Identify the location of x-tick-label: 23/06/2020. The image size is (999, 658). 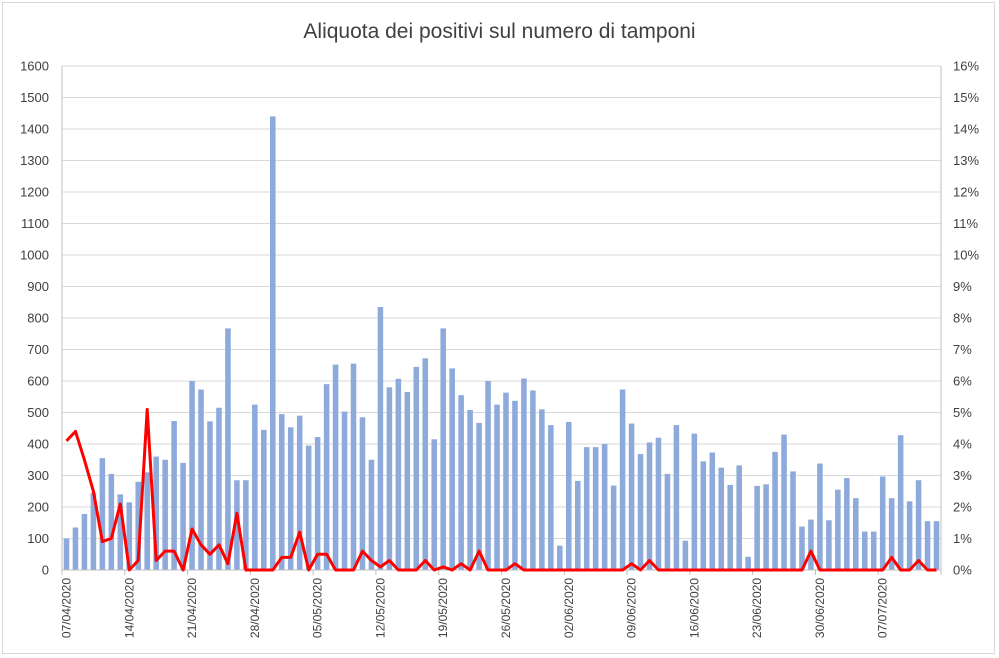
(757, 608).